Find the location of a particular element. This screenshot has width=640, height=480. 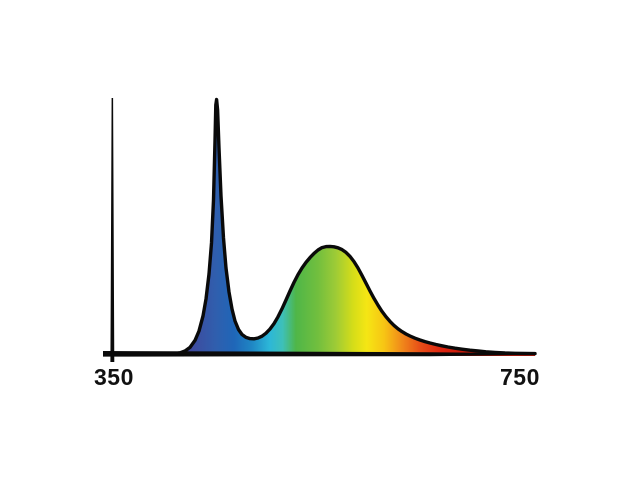

x-axis-origin-tick is located at coordinates (107, 354).